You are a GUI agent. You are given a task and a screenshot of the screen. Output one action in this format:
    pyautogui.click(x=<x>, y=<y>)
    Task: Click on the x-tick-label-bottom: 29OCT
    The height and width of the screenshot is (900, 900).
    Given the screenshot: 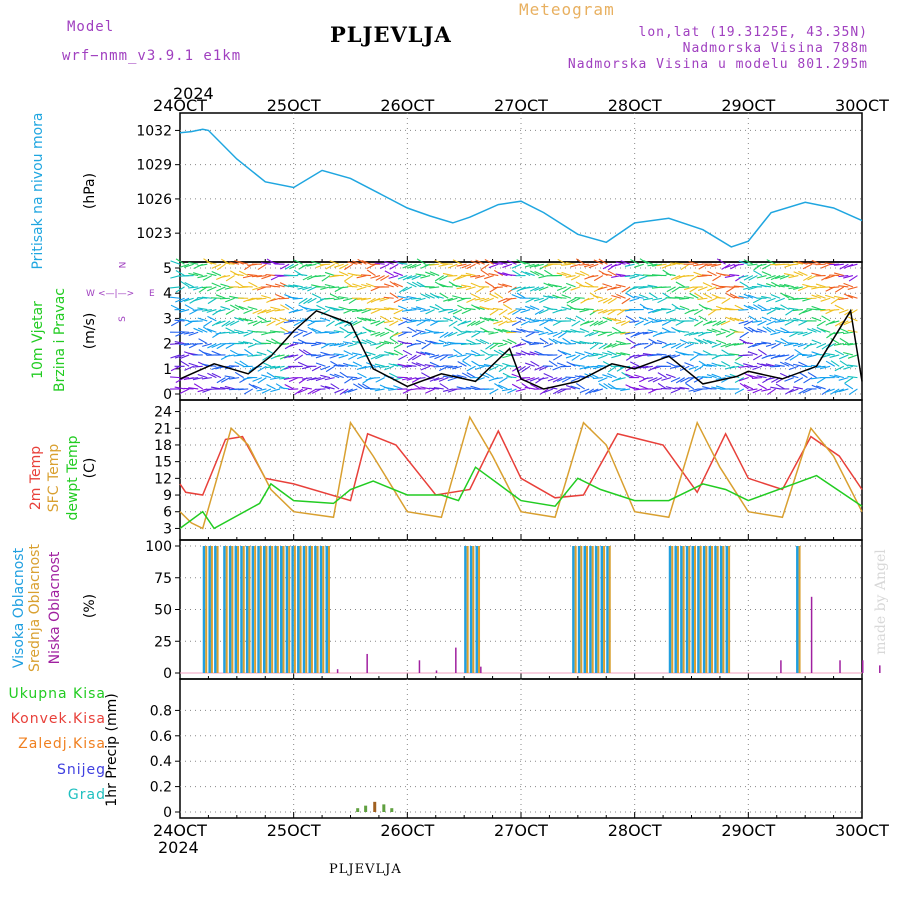 What is the action you would take?
    pyautogui.click(x=748, y=830)
    